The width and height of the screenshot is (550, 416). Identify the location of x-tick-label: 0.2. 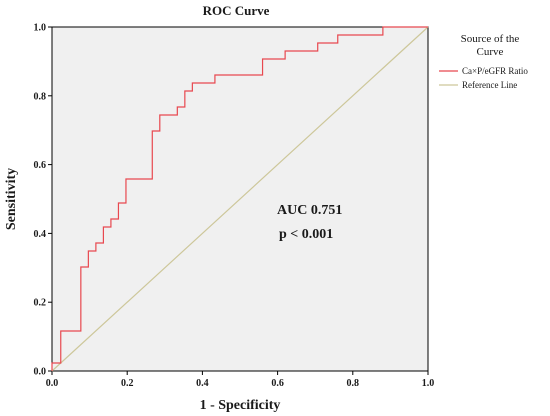
(127, 383).